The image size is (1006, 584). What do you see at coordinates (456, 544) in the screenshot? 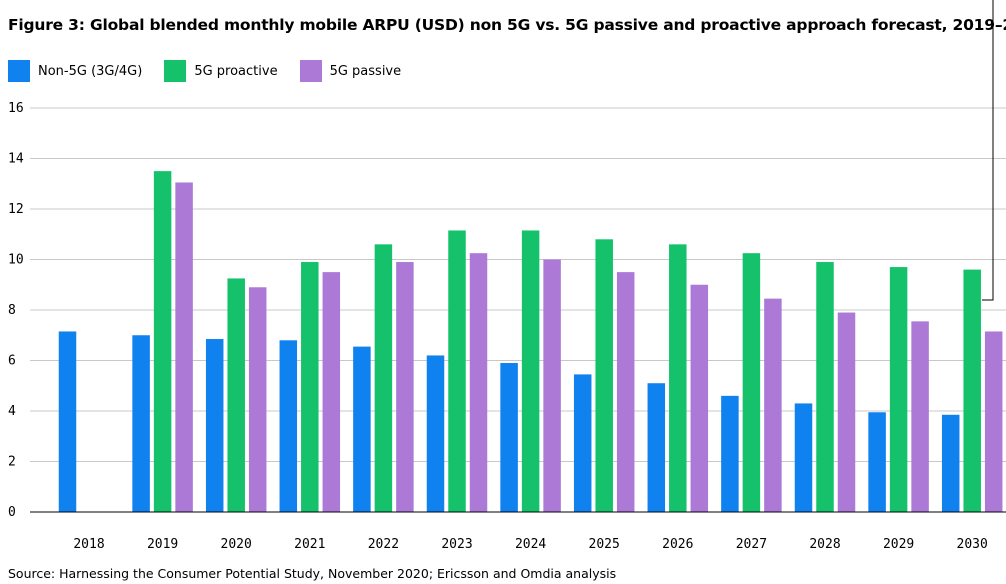
I see `x-tick-label: 2023` at bounding box center [456, 544].